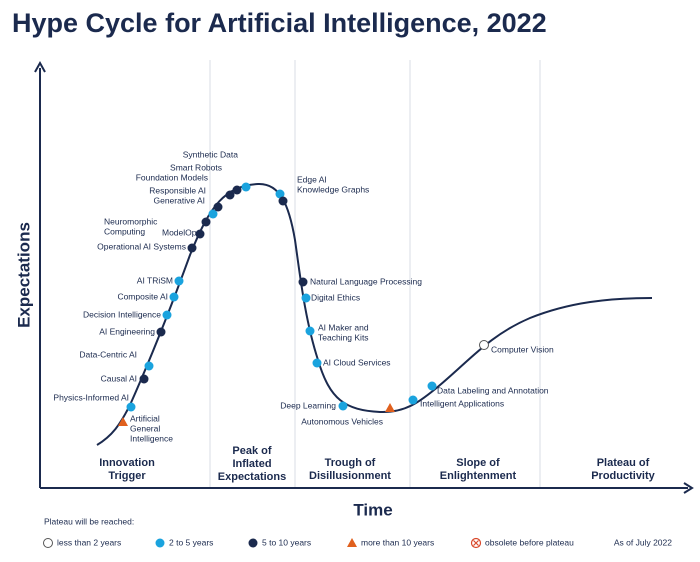 Image resolution: width=700 pixels, height=562 pixels. What do you see at coordinates (478, 463) in the screenshot?
I see `phase-label: Slope of` at bounding box center [478, 463].